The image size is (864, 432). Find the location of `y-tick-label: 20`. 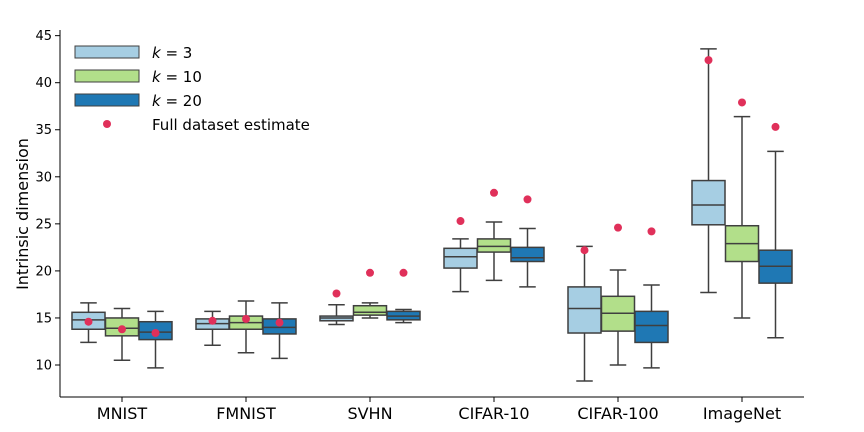

y-tick-label: 20 is located at coordinates (43, 271).